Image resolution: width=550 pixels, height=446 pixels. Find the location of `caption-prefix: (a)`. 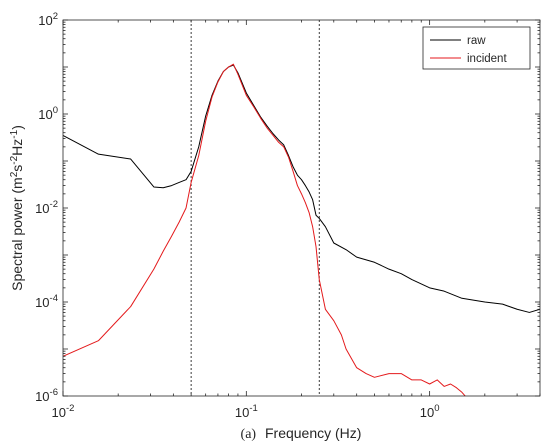

caption-prefix: (a) is located at coordinates (249, 434).